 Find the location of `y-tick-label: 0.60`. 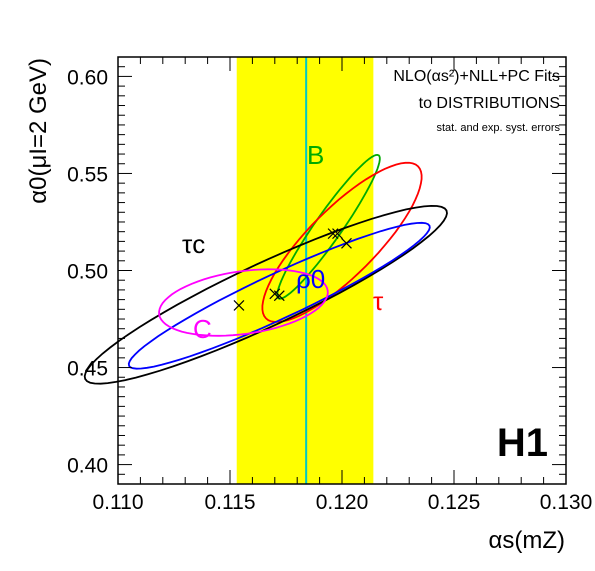

y-tick-label: 0.60 is located at coordinates (87, 77).